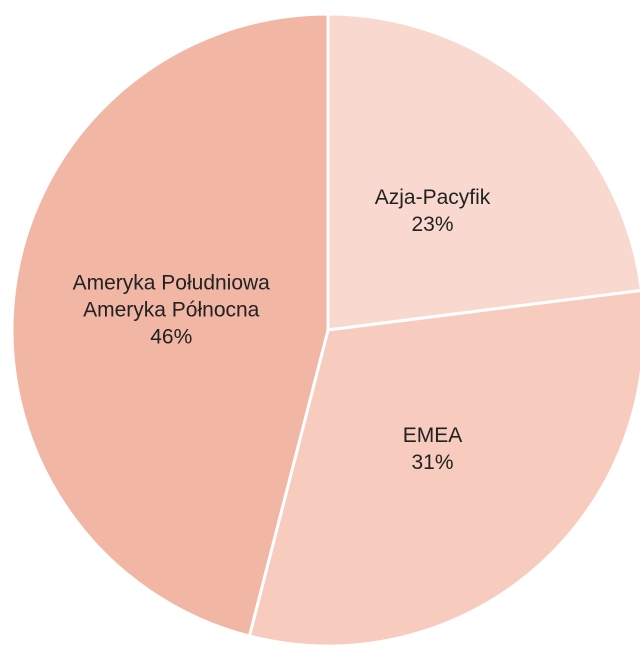 This screenshot has width=640, height=646. I want to click on category-label: Azja-Pacyfik, so click(432, 198).